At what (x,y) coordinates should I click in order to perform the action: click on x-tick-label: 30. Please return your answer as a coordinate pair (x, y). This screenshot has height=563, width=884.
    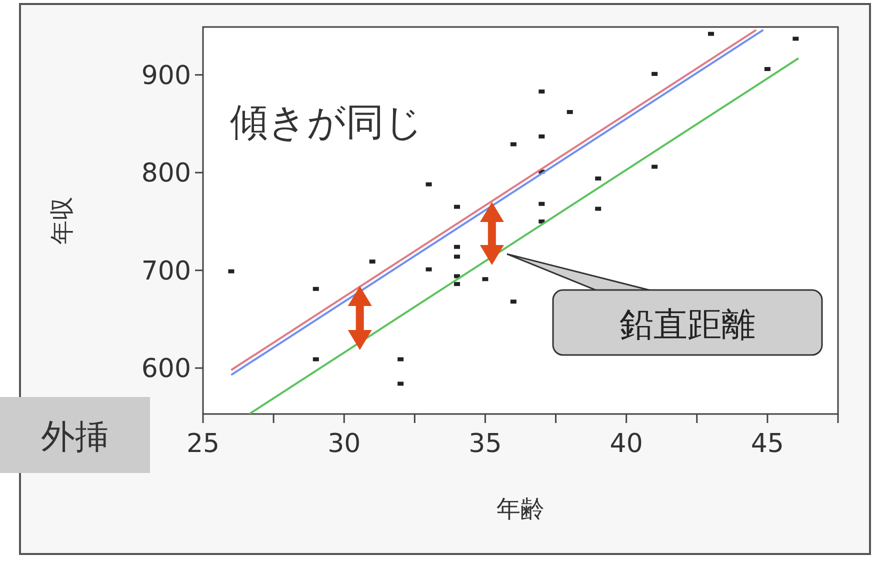
    Looking at the image, I should click on (344, 444).